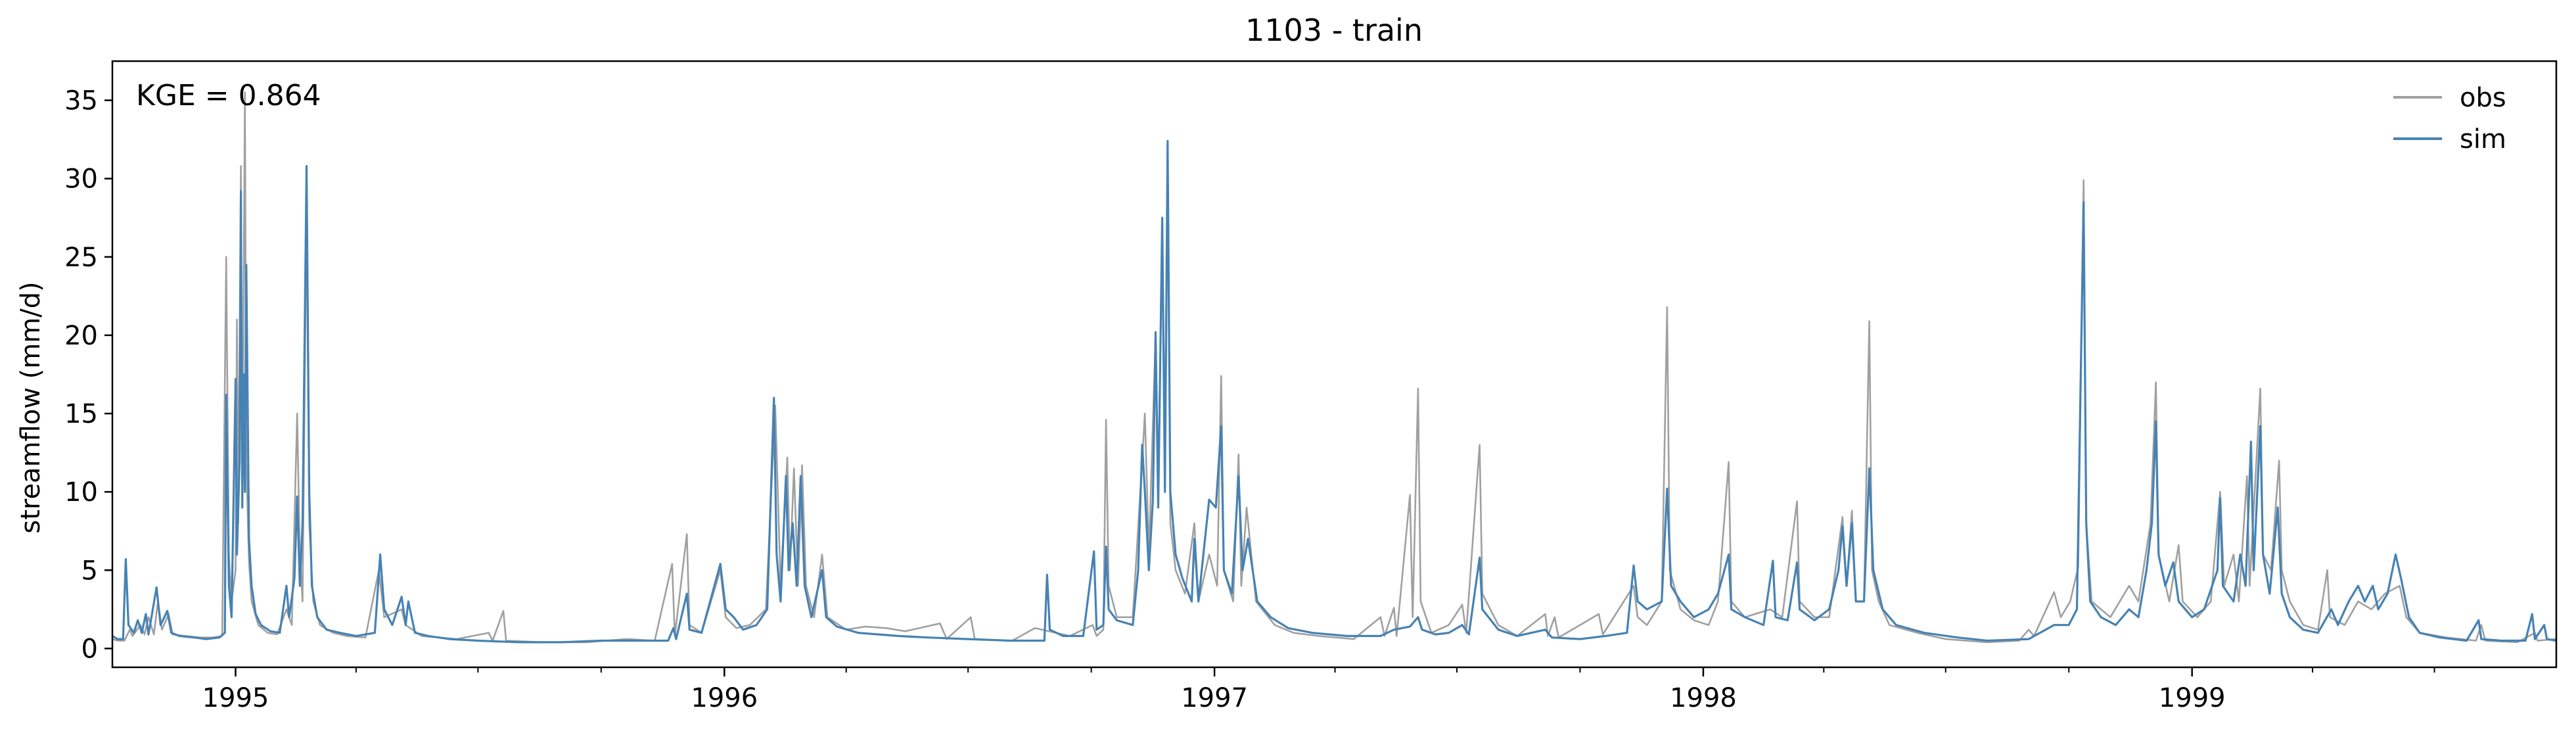 The width and height of the screenshot is (2576, 735). I want to click on x-tick-label: 1998, so click(1704, 698).